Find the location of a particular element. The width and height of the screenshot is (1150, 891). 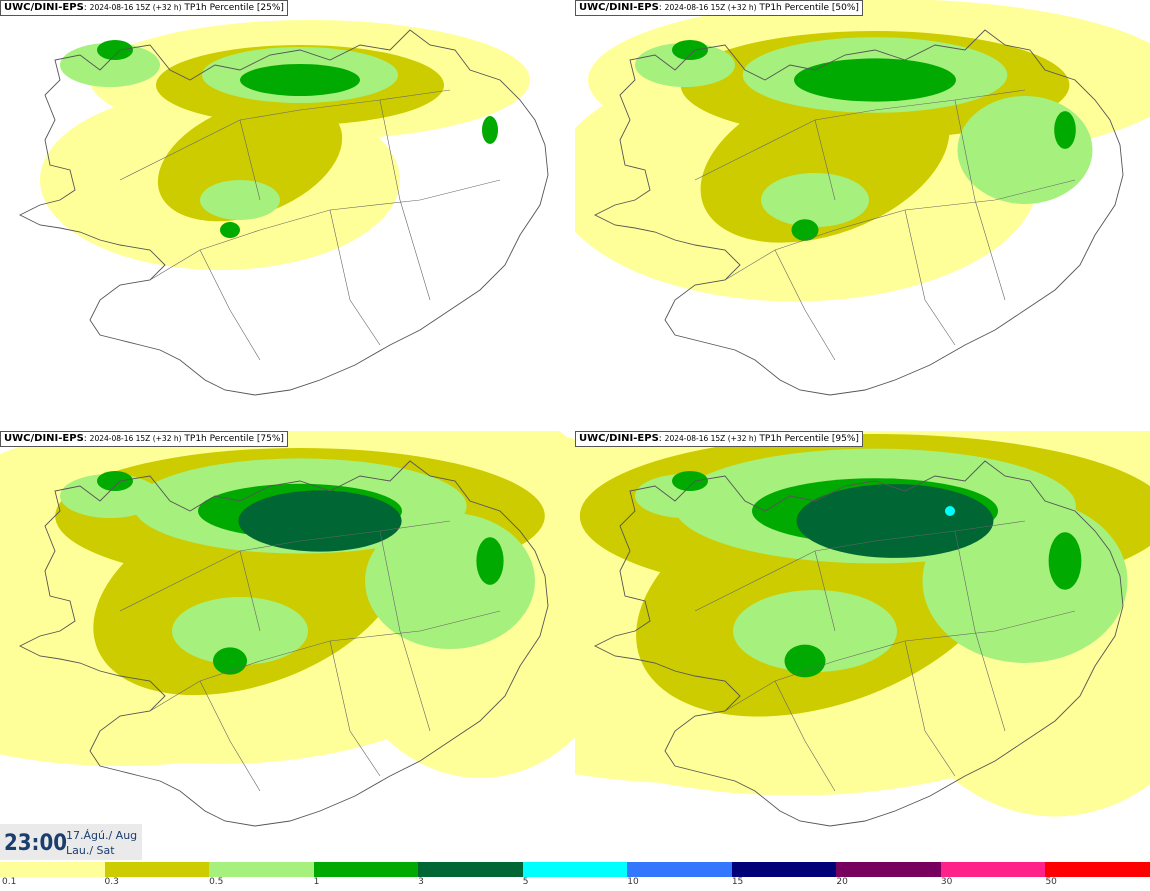

colorbar-tick-label: 15 is located at coordinates (737, 882).